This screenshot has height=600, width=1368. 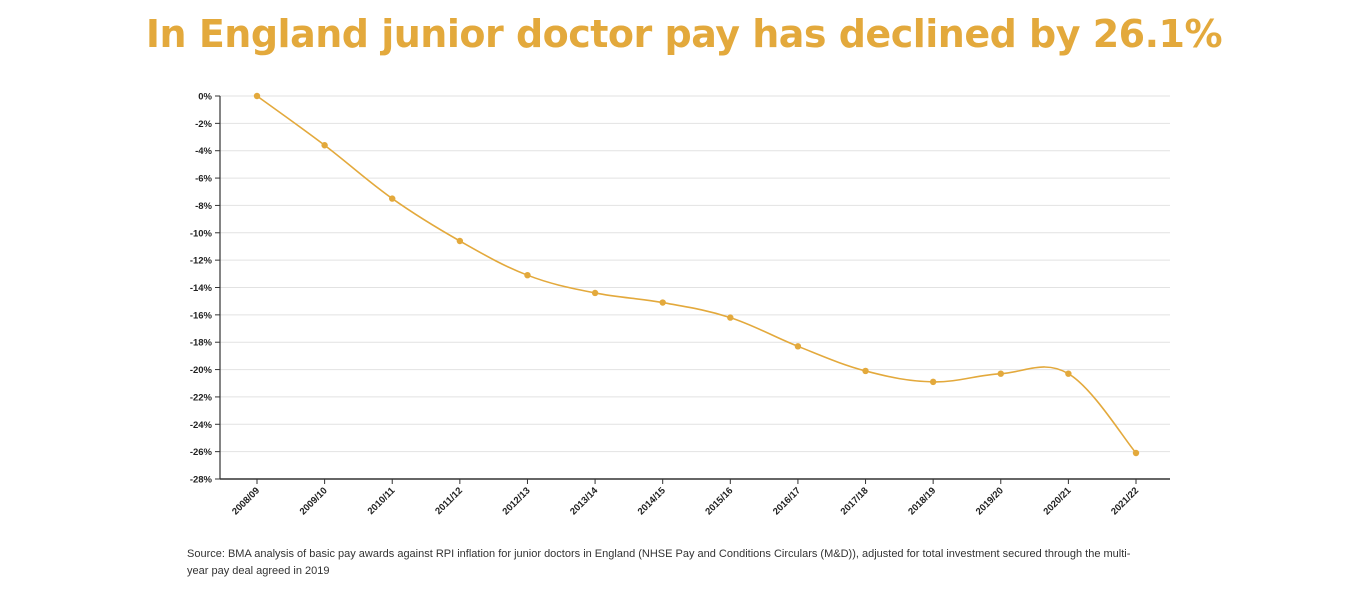 I want to click on x-tick-label: 2018/19, so click(x=922, y=501).